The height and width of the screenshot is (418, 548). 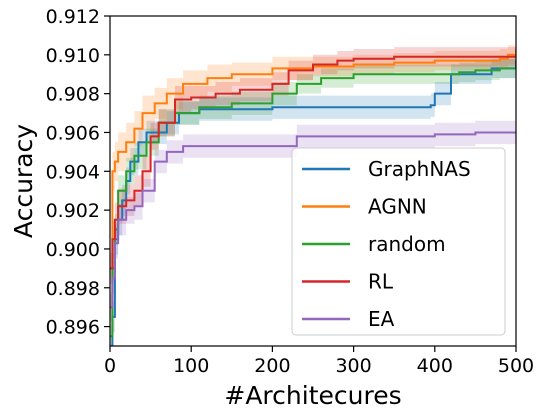 What do you see at coordinates (419, 169) in the screenshot?
I see `legend-label-graphnas: GraphNAS` at bounding box center [419, 169].